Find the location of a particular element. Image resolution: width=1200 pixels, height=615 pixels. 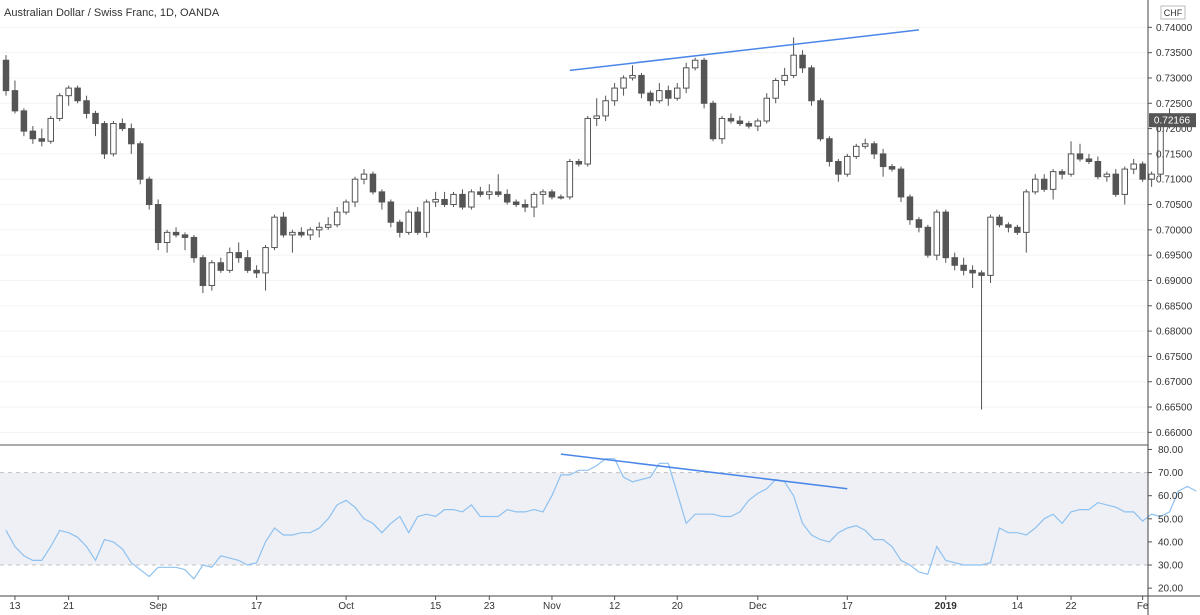

last-price-badge: 0.72166 is located at coordinates (1172, 120).